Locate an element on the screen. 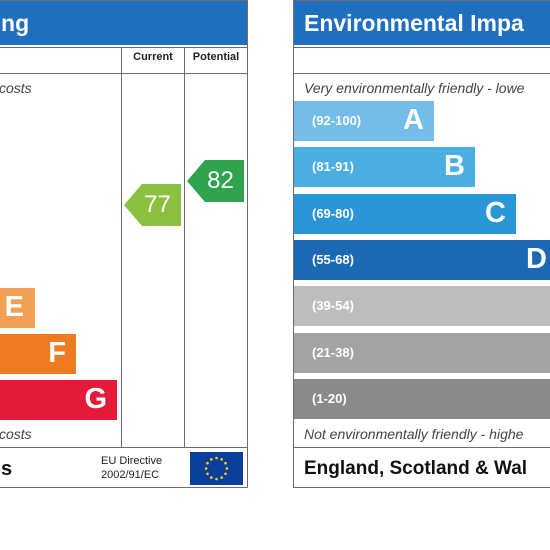 The width and height of the screenshot is (550, 550). rating-band-f: F is located at coordinates (38, 354).